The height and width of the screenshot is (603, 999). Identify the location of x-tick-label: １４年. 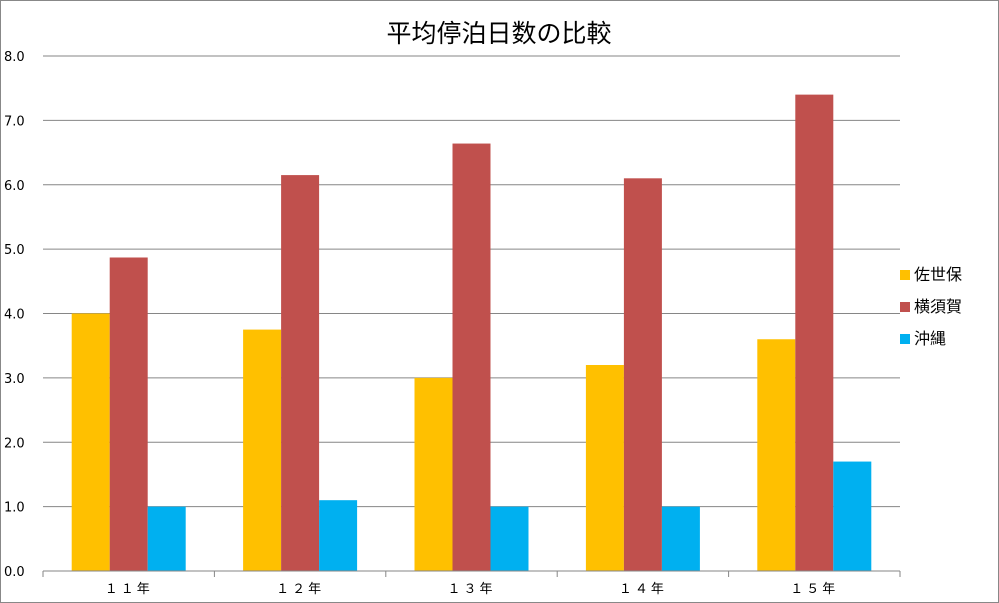
(643, 589).